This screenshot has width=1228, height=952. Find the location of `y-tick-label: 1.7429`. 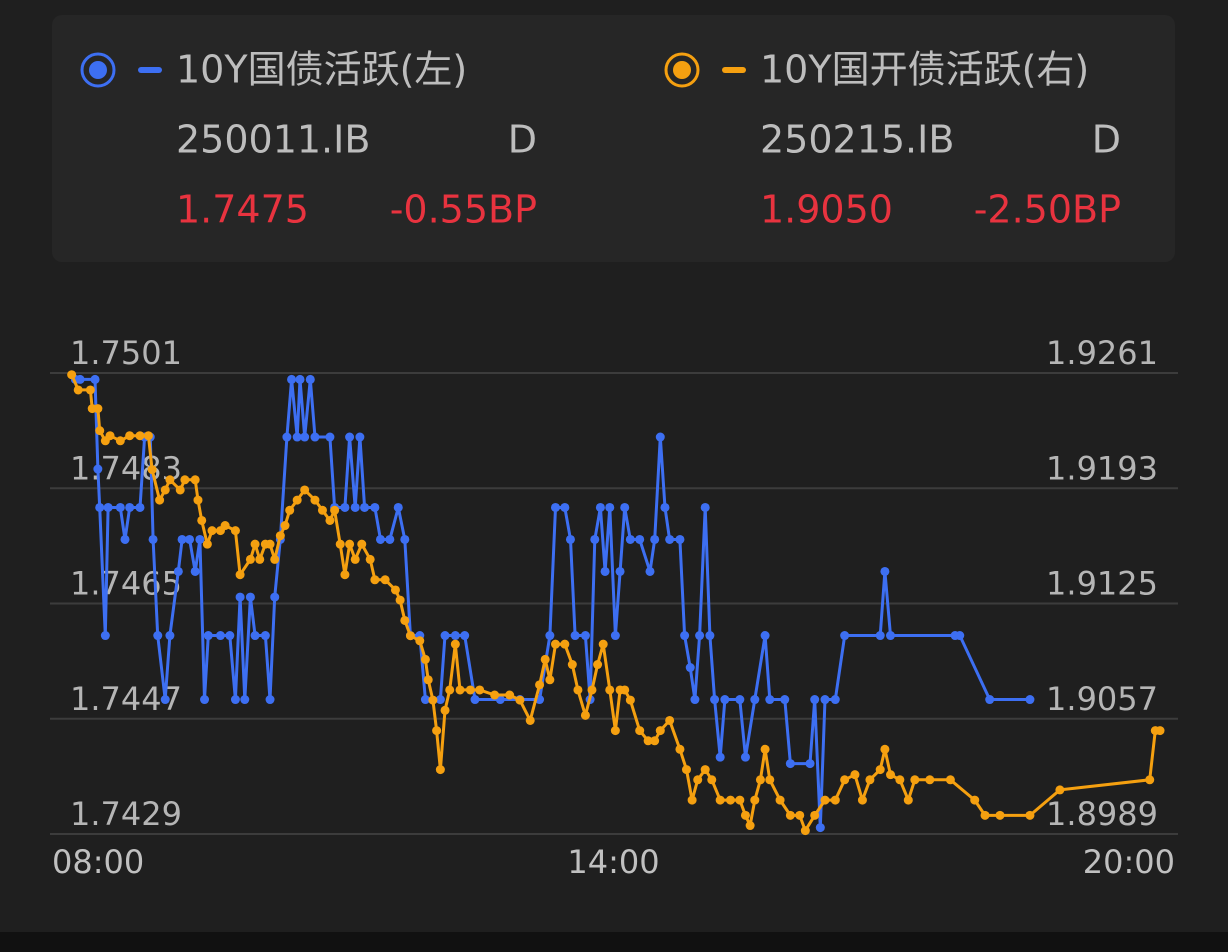

y-tick-label: 1.7429 is located at coordinates (126, 814).